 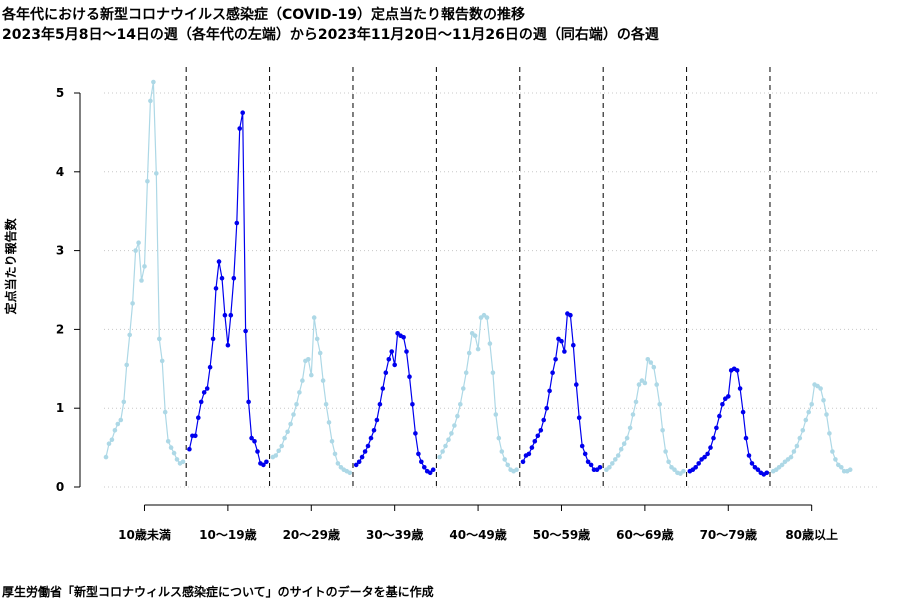 I want to click on y-tick-label-2: 2, so click(x=60, y=329).